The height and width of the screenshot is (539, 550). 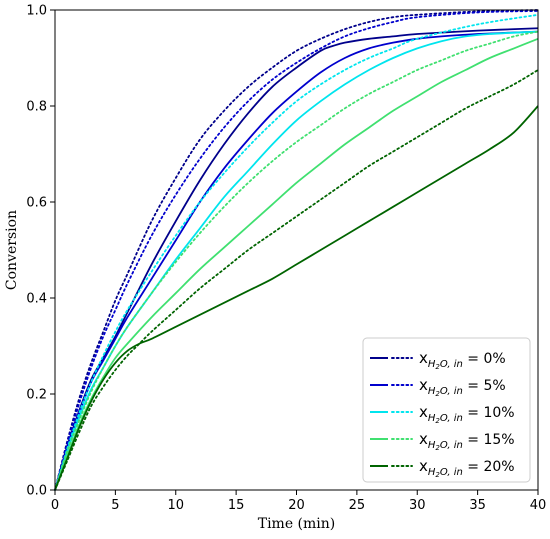 I want to click on legend-box, so click(x=446, y=410).